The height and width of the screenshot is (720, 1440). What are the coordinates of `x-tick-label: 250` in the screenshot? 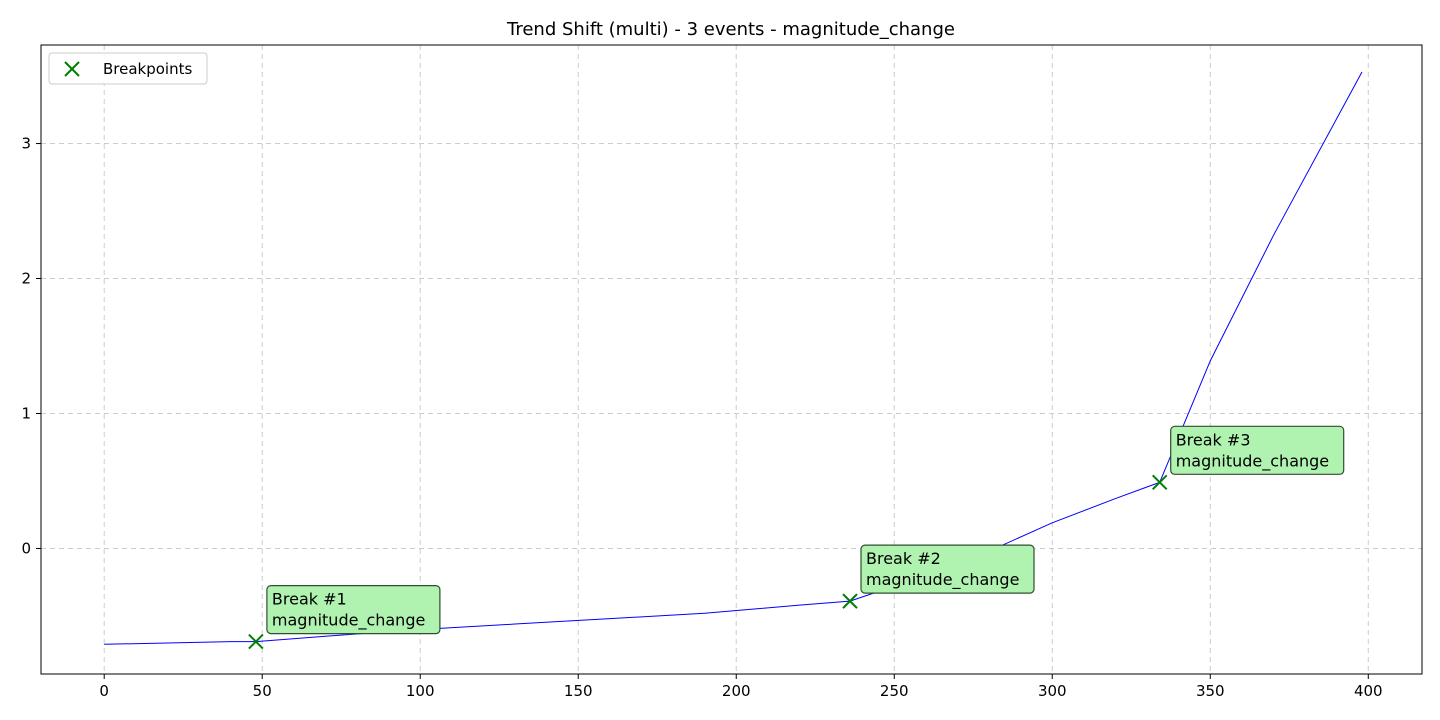 It's located at (894, 691).